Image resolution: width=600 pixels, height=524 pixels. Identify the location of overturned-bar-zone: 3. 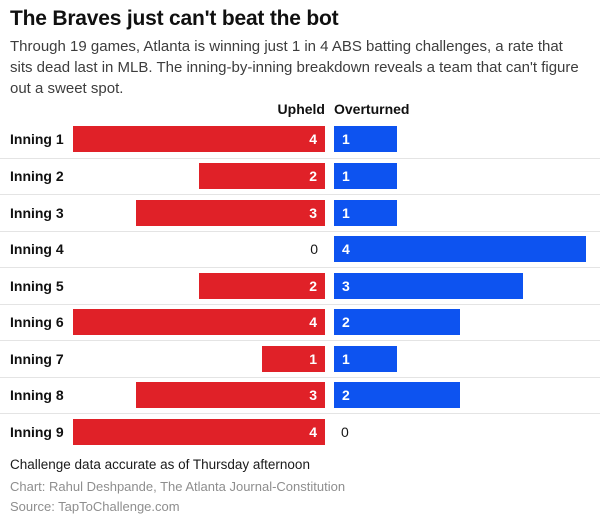
(460, 285).